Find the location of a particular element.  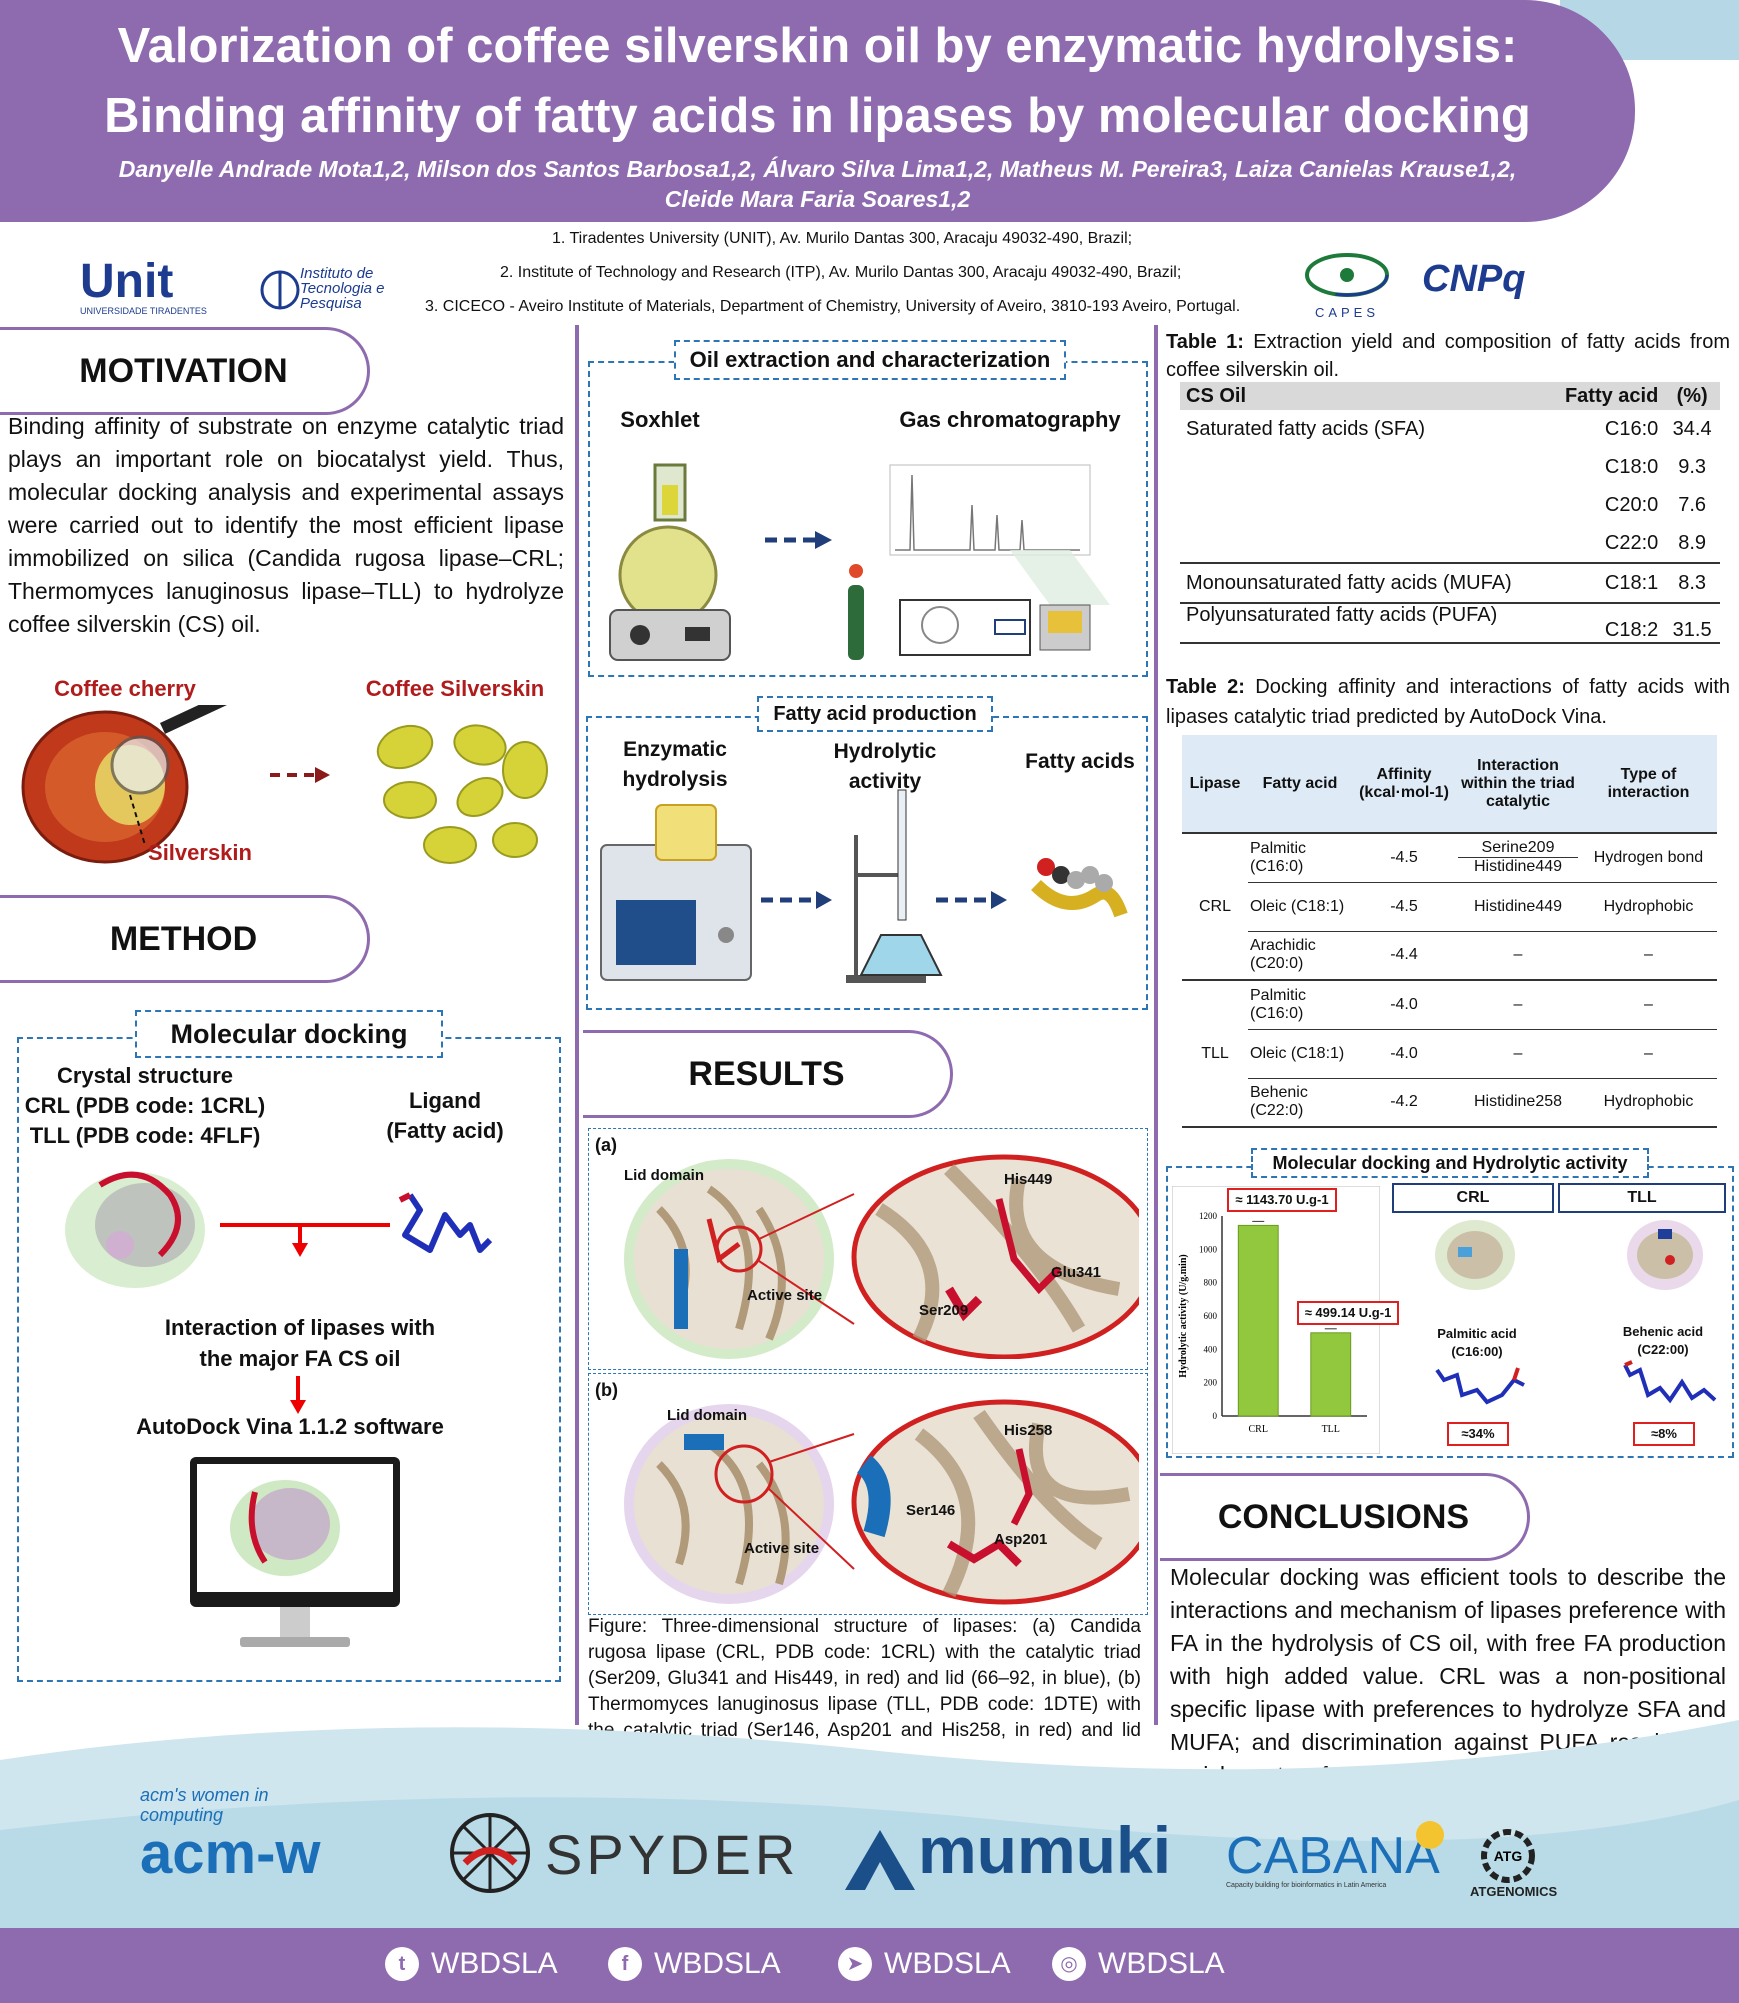

his449-label: His449 is located at coordinates (1028, 1179).